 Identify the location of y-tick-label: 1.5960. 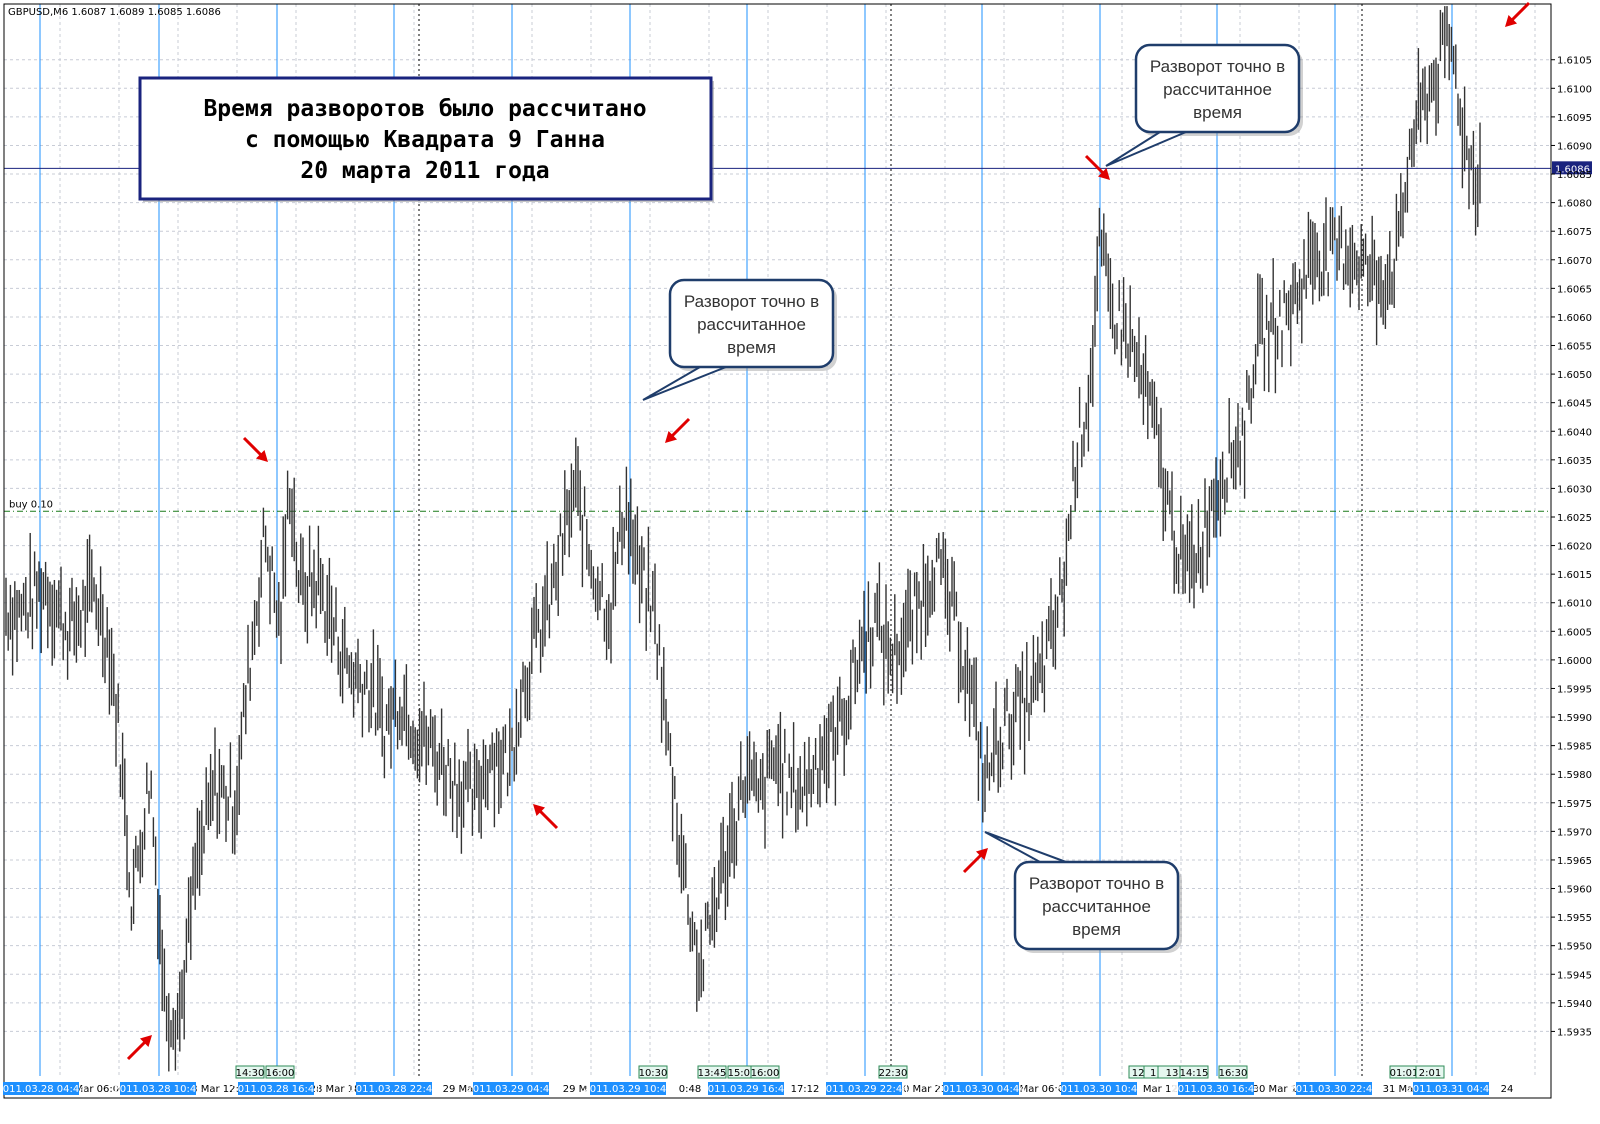
(1574, 890).